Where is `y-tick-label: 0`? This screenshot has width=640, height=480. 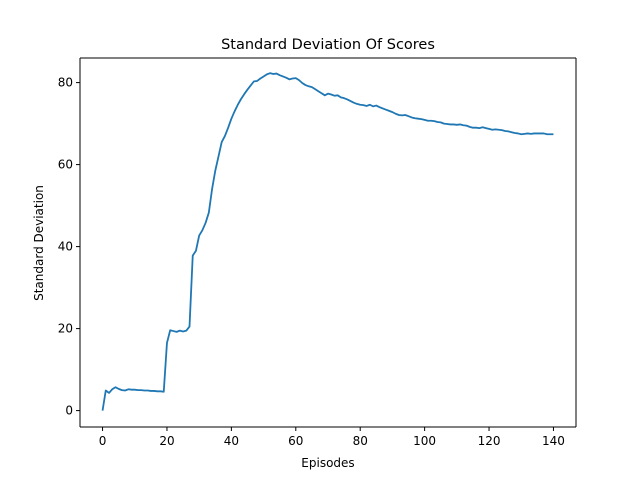
y-tick-label: 0 is located at coordinates (69, 411).